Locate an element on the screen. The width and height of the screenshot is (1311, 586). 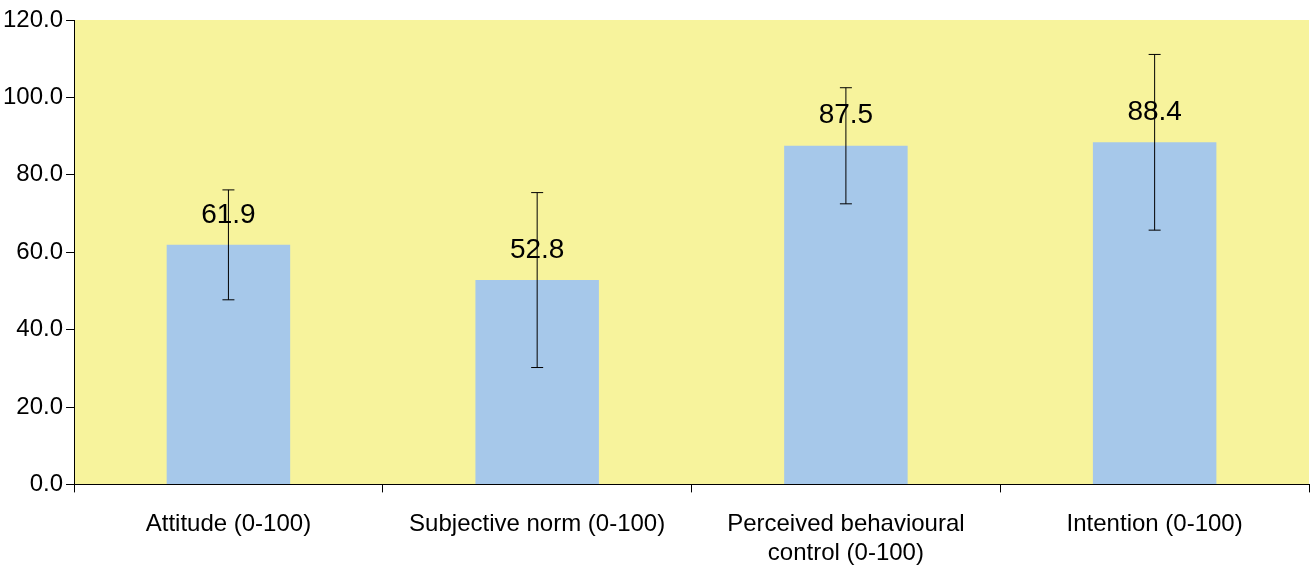
x-tick-label: Perceived behavioural control (0-100) is located at coordinates (846, 537).